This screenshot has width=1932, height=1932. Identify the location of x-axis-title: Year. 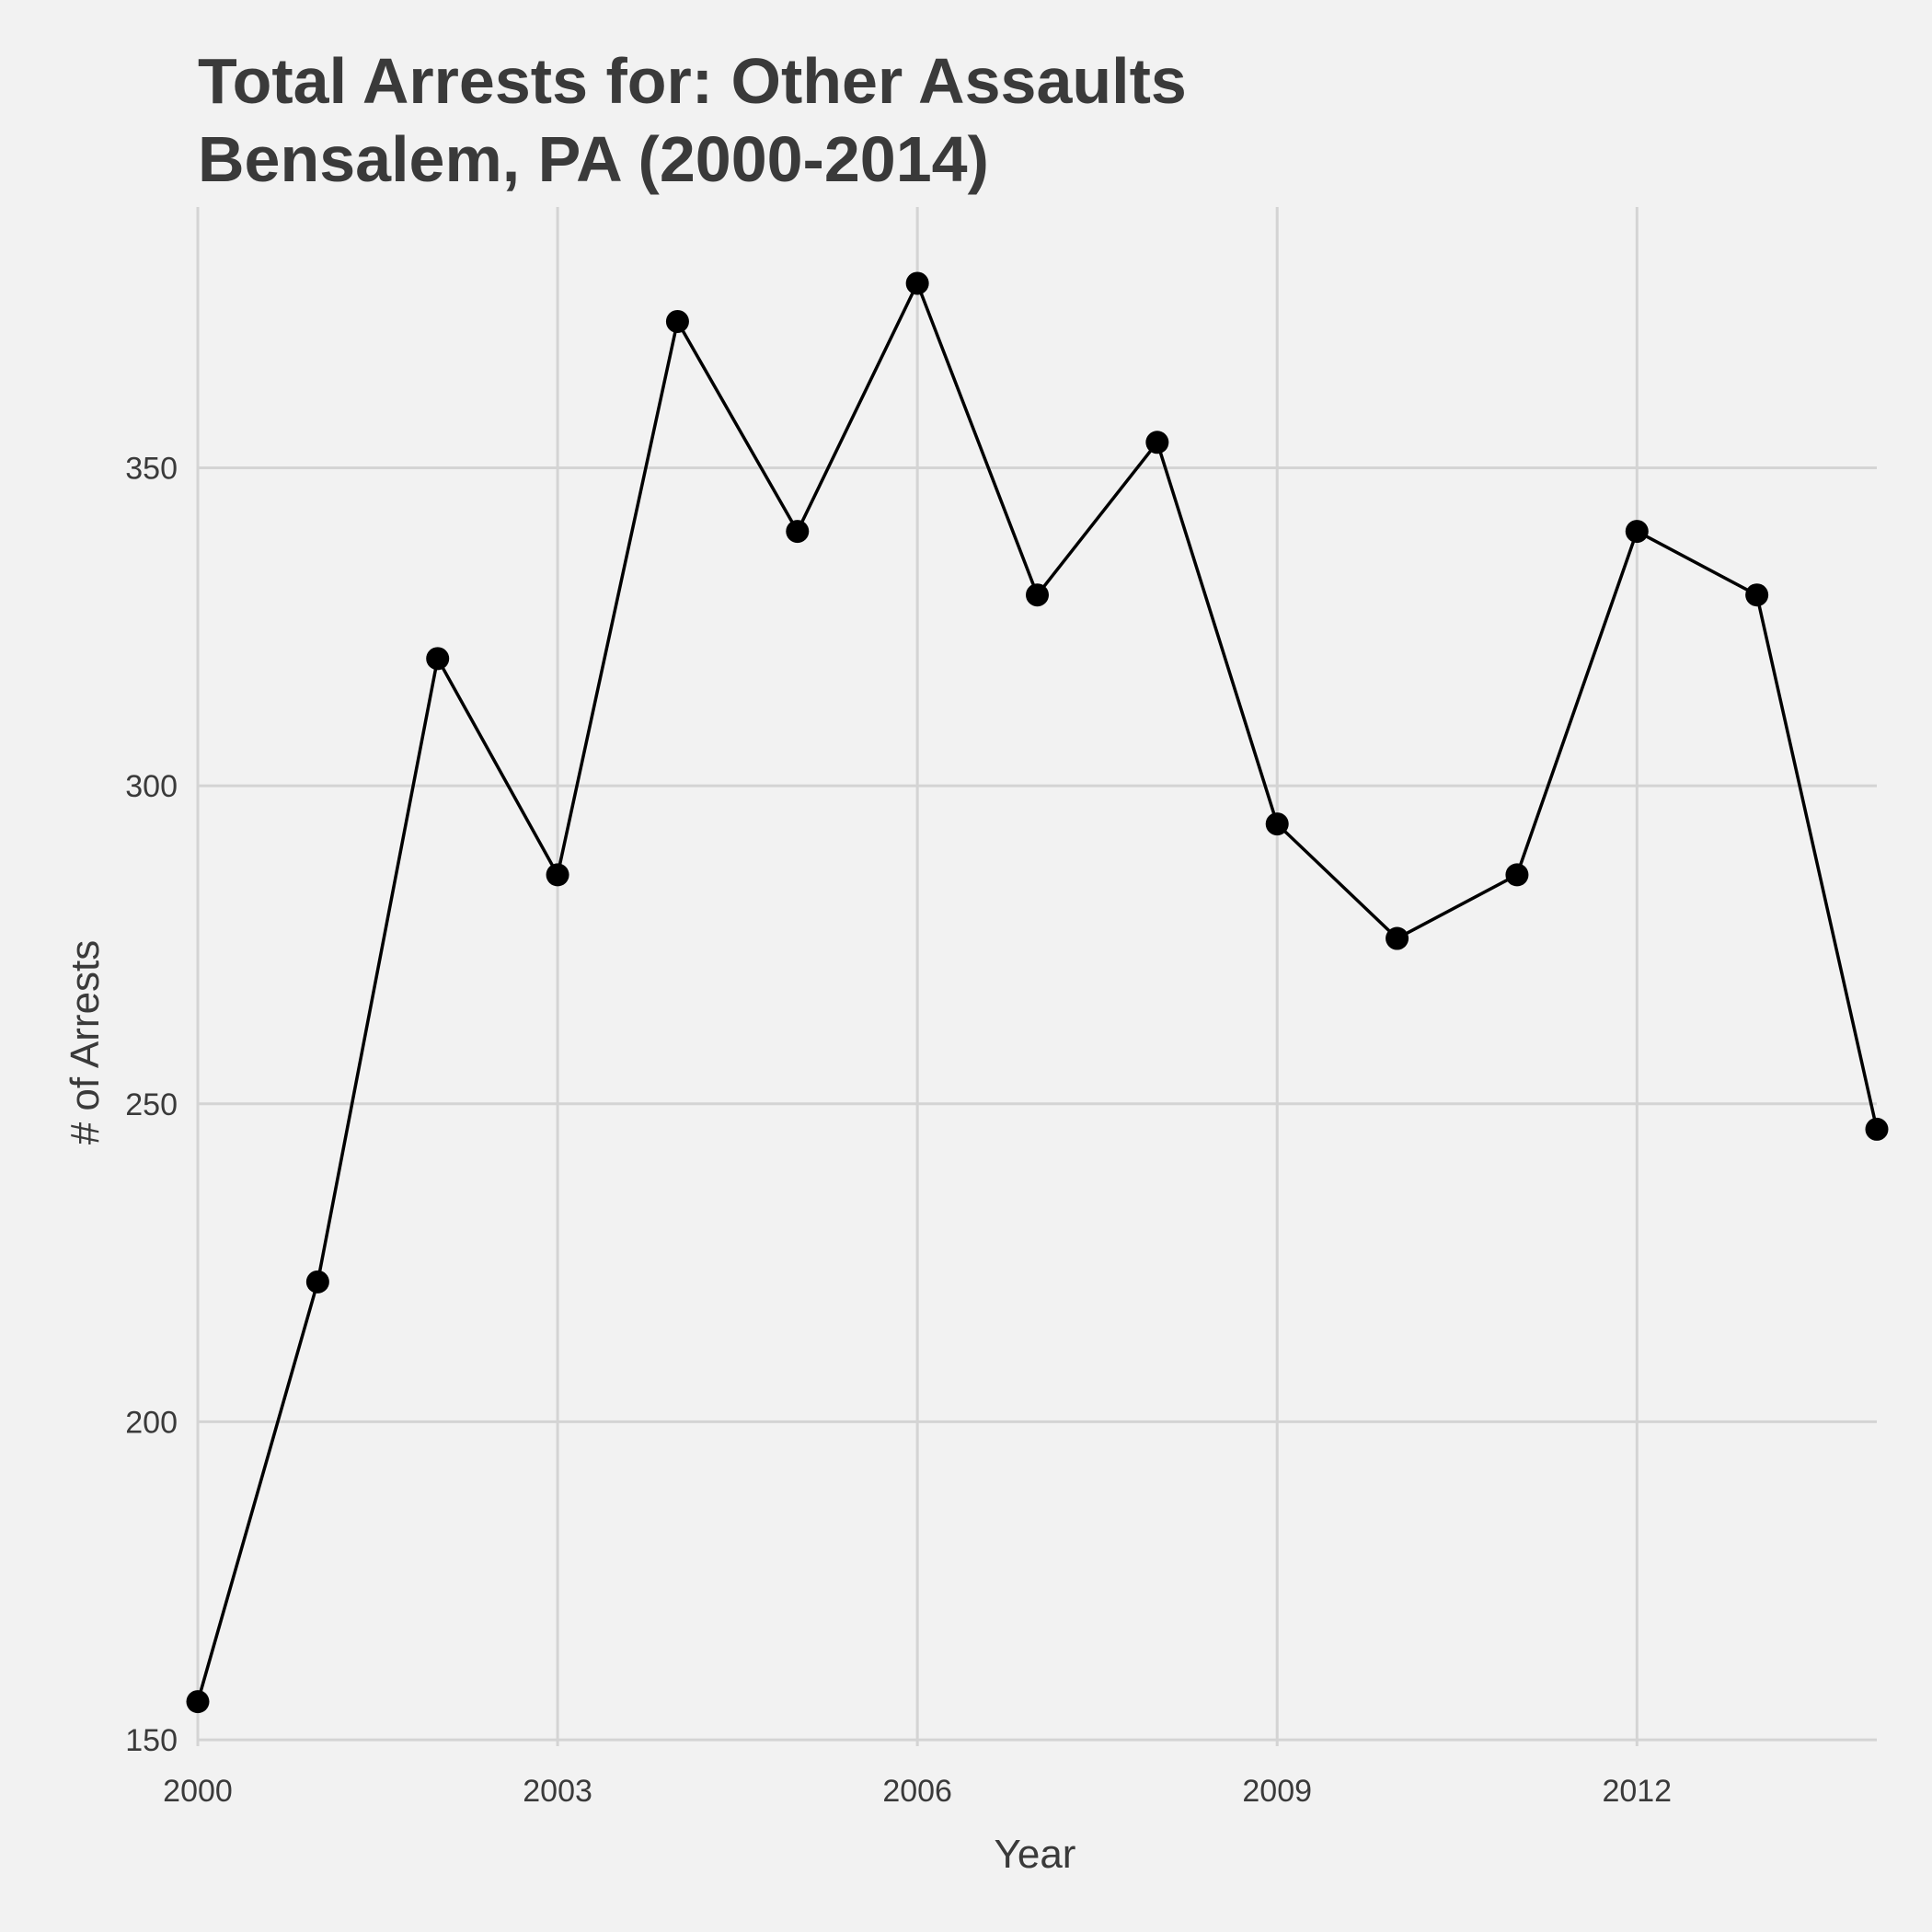
(1035, 1854).